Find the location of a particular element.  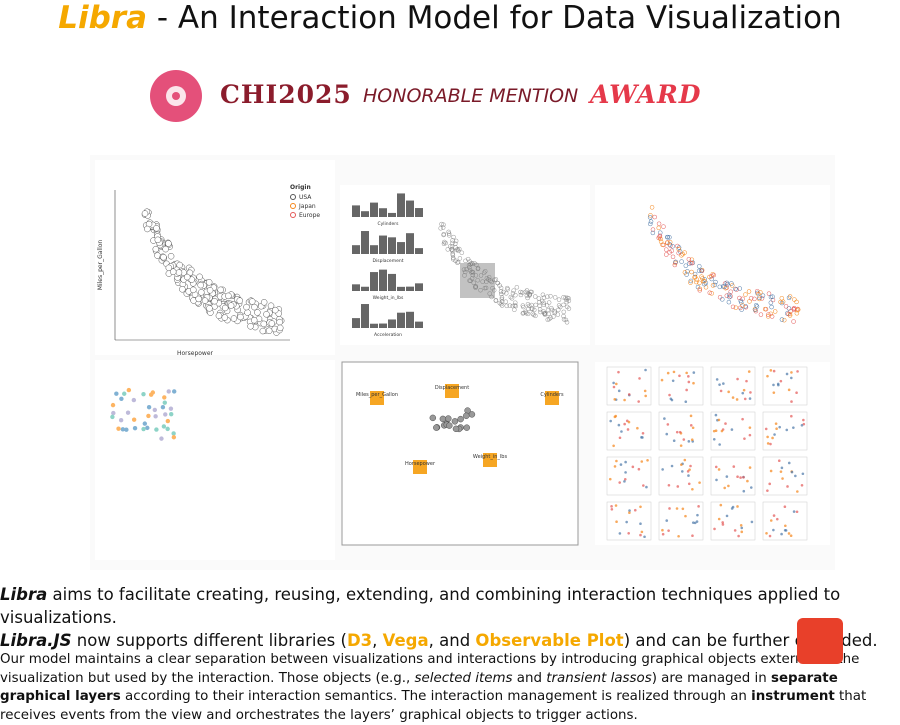

legend-swatch is located at coordinates (293, 197).